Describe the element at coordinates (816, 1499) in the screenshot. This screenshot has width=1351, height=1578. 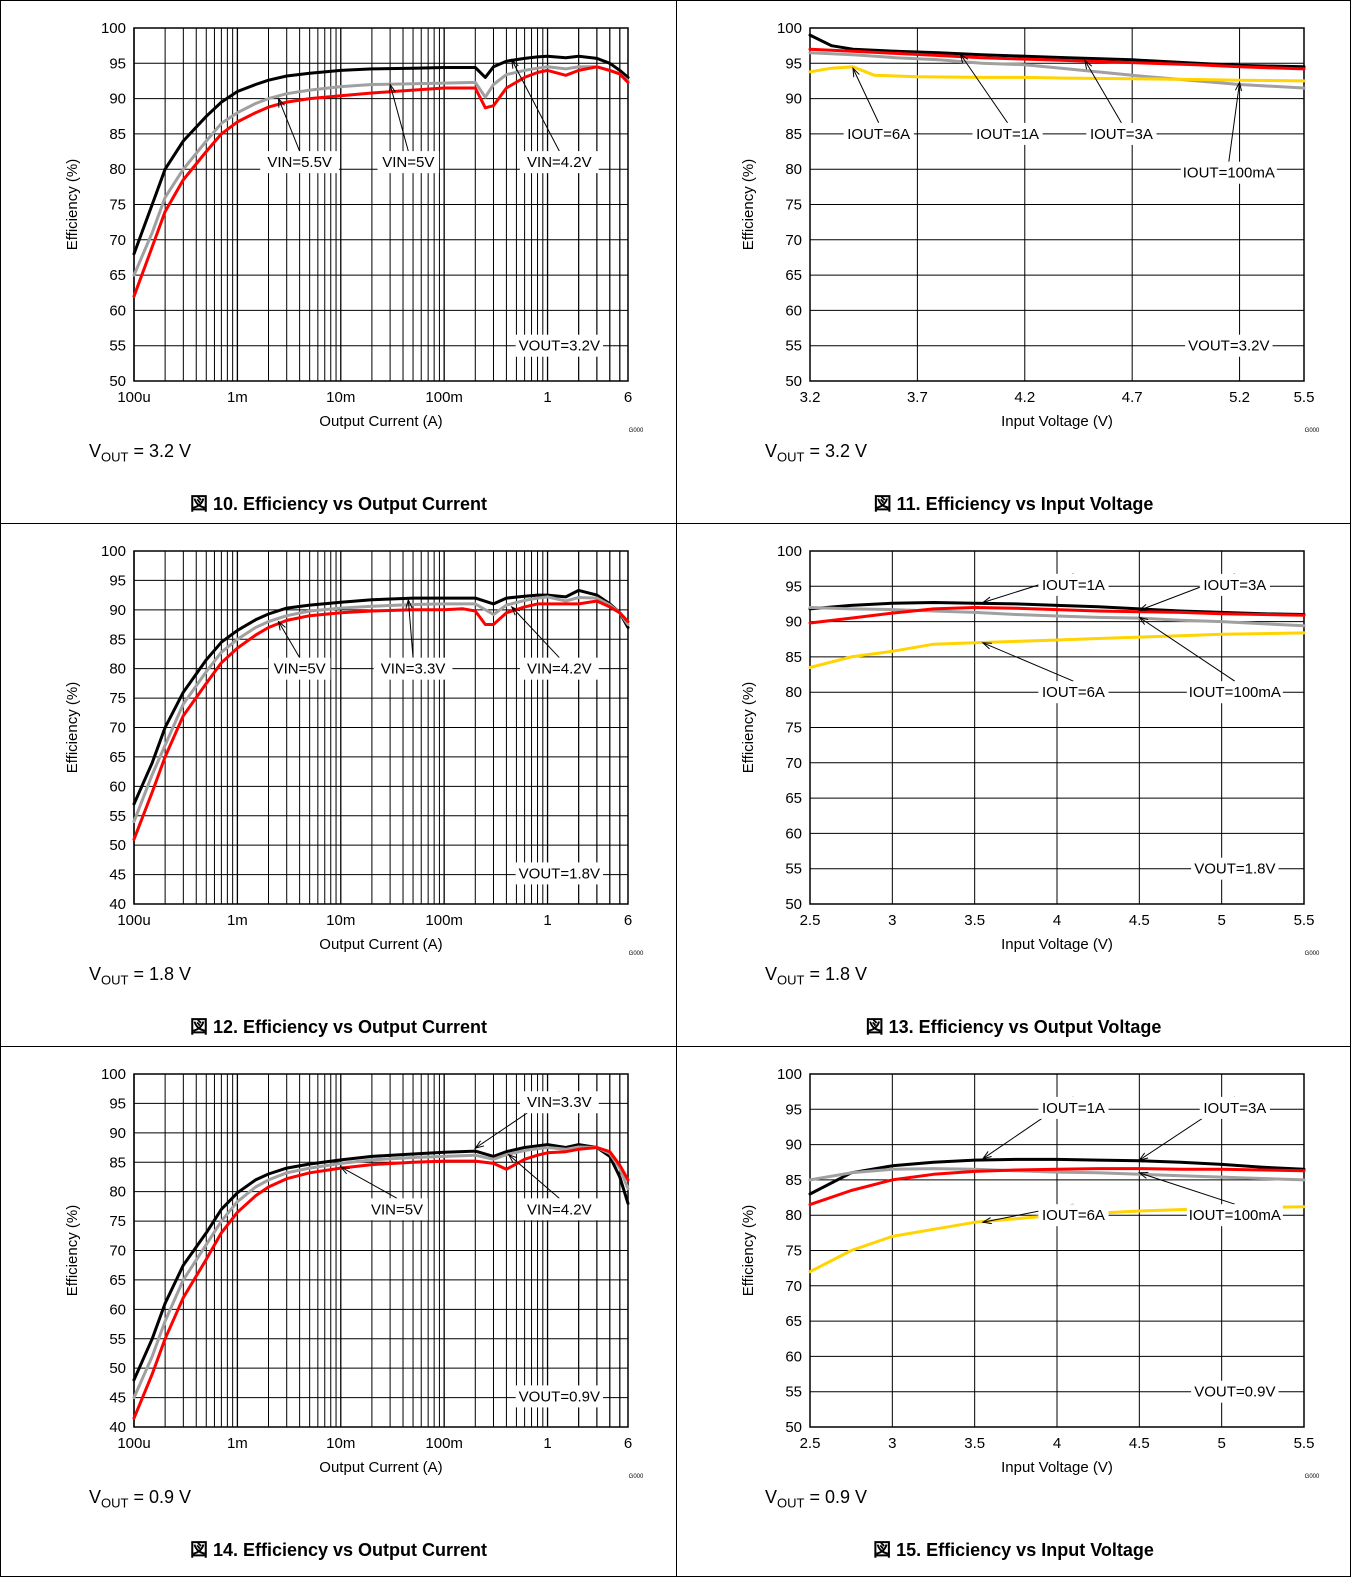
I see `condition-label: VOUT = 0.9 V` at that location.